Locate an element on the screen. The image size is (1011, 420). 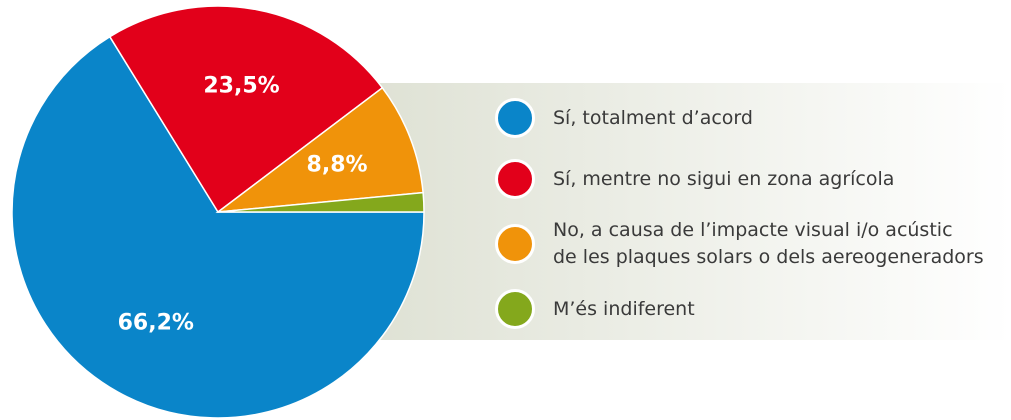
slice-label: 23,5% is located at coordinates (241, 85).